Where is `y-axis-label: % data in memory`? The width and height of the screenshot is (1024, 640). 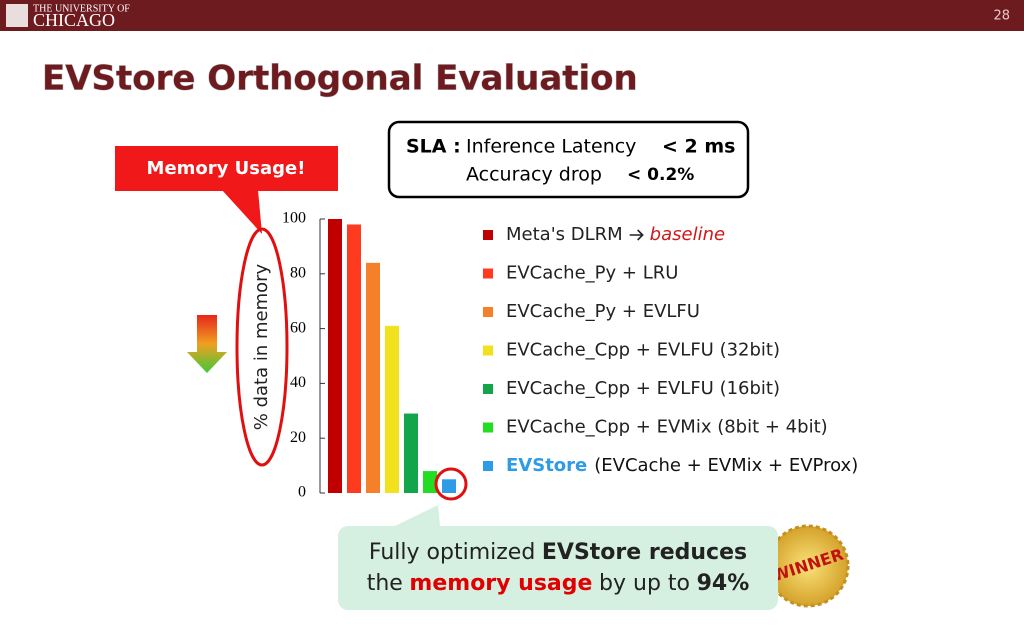 y-axis-label: % data in memory is located at coordinates (261, 346).